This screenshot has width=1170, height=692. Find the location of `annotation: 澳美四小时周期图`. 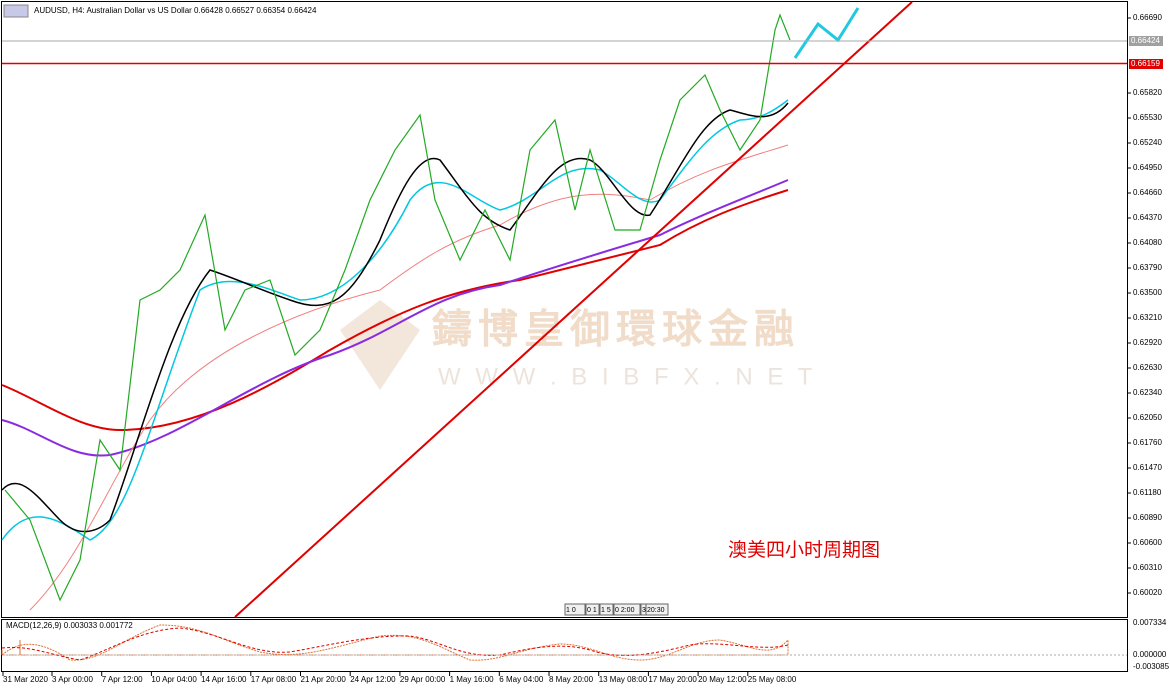

annotation: 澳美四小时周期图 is located at coordinates (804, 550).